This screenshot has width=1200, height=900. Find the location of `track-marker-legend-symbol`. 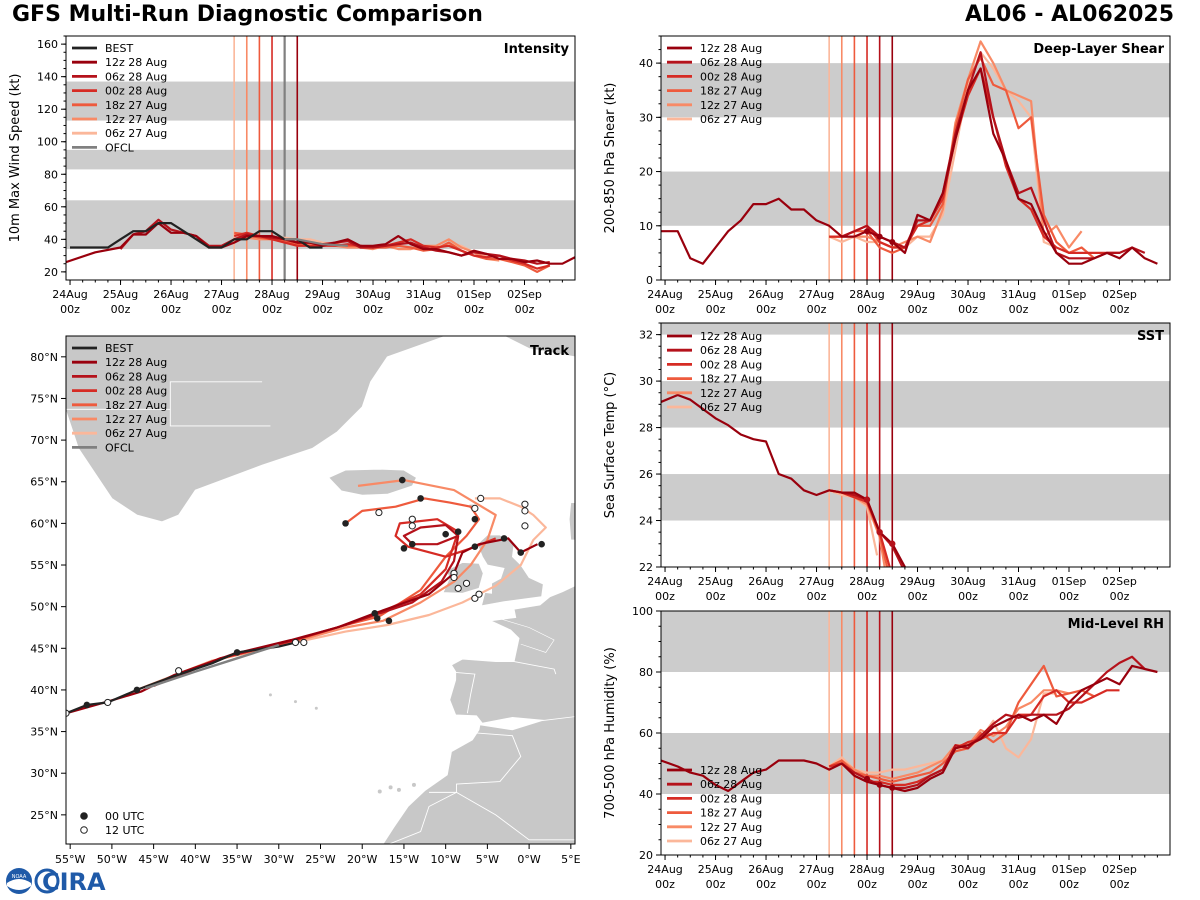

track-marker-legend-symbol is located at coordinates (84, 816).